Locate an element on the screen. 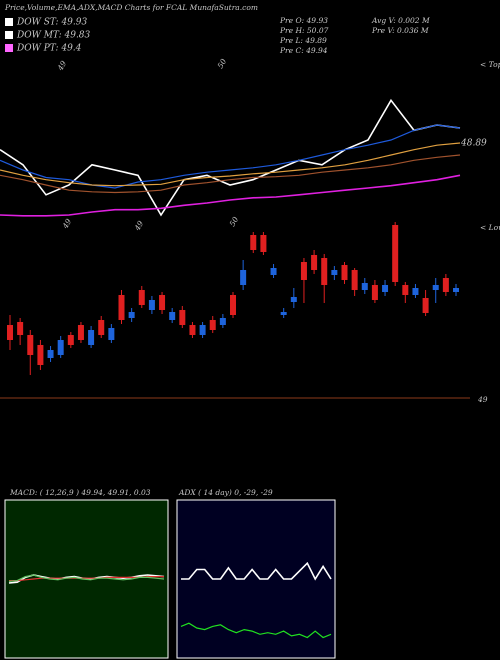 The height and width of the screenshot is (660, 500). info-text: Pre V: 0.036 M is located at coordinates (400, 30).